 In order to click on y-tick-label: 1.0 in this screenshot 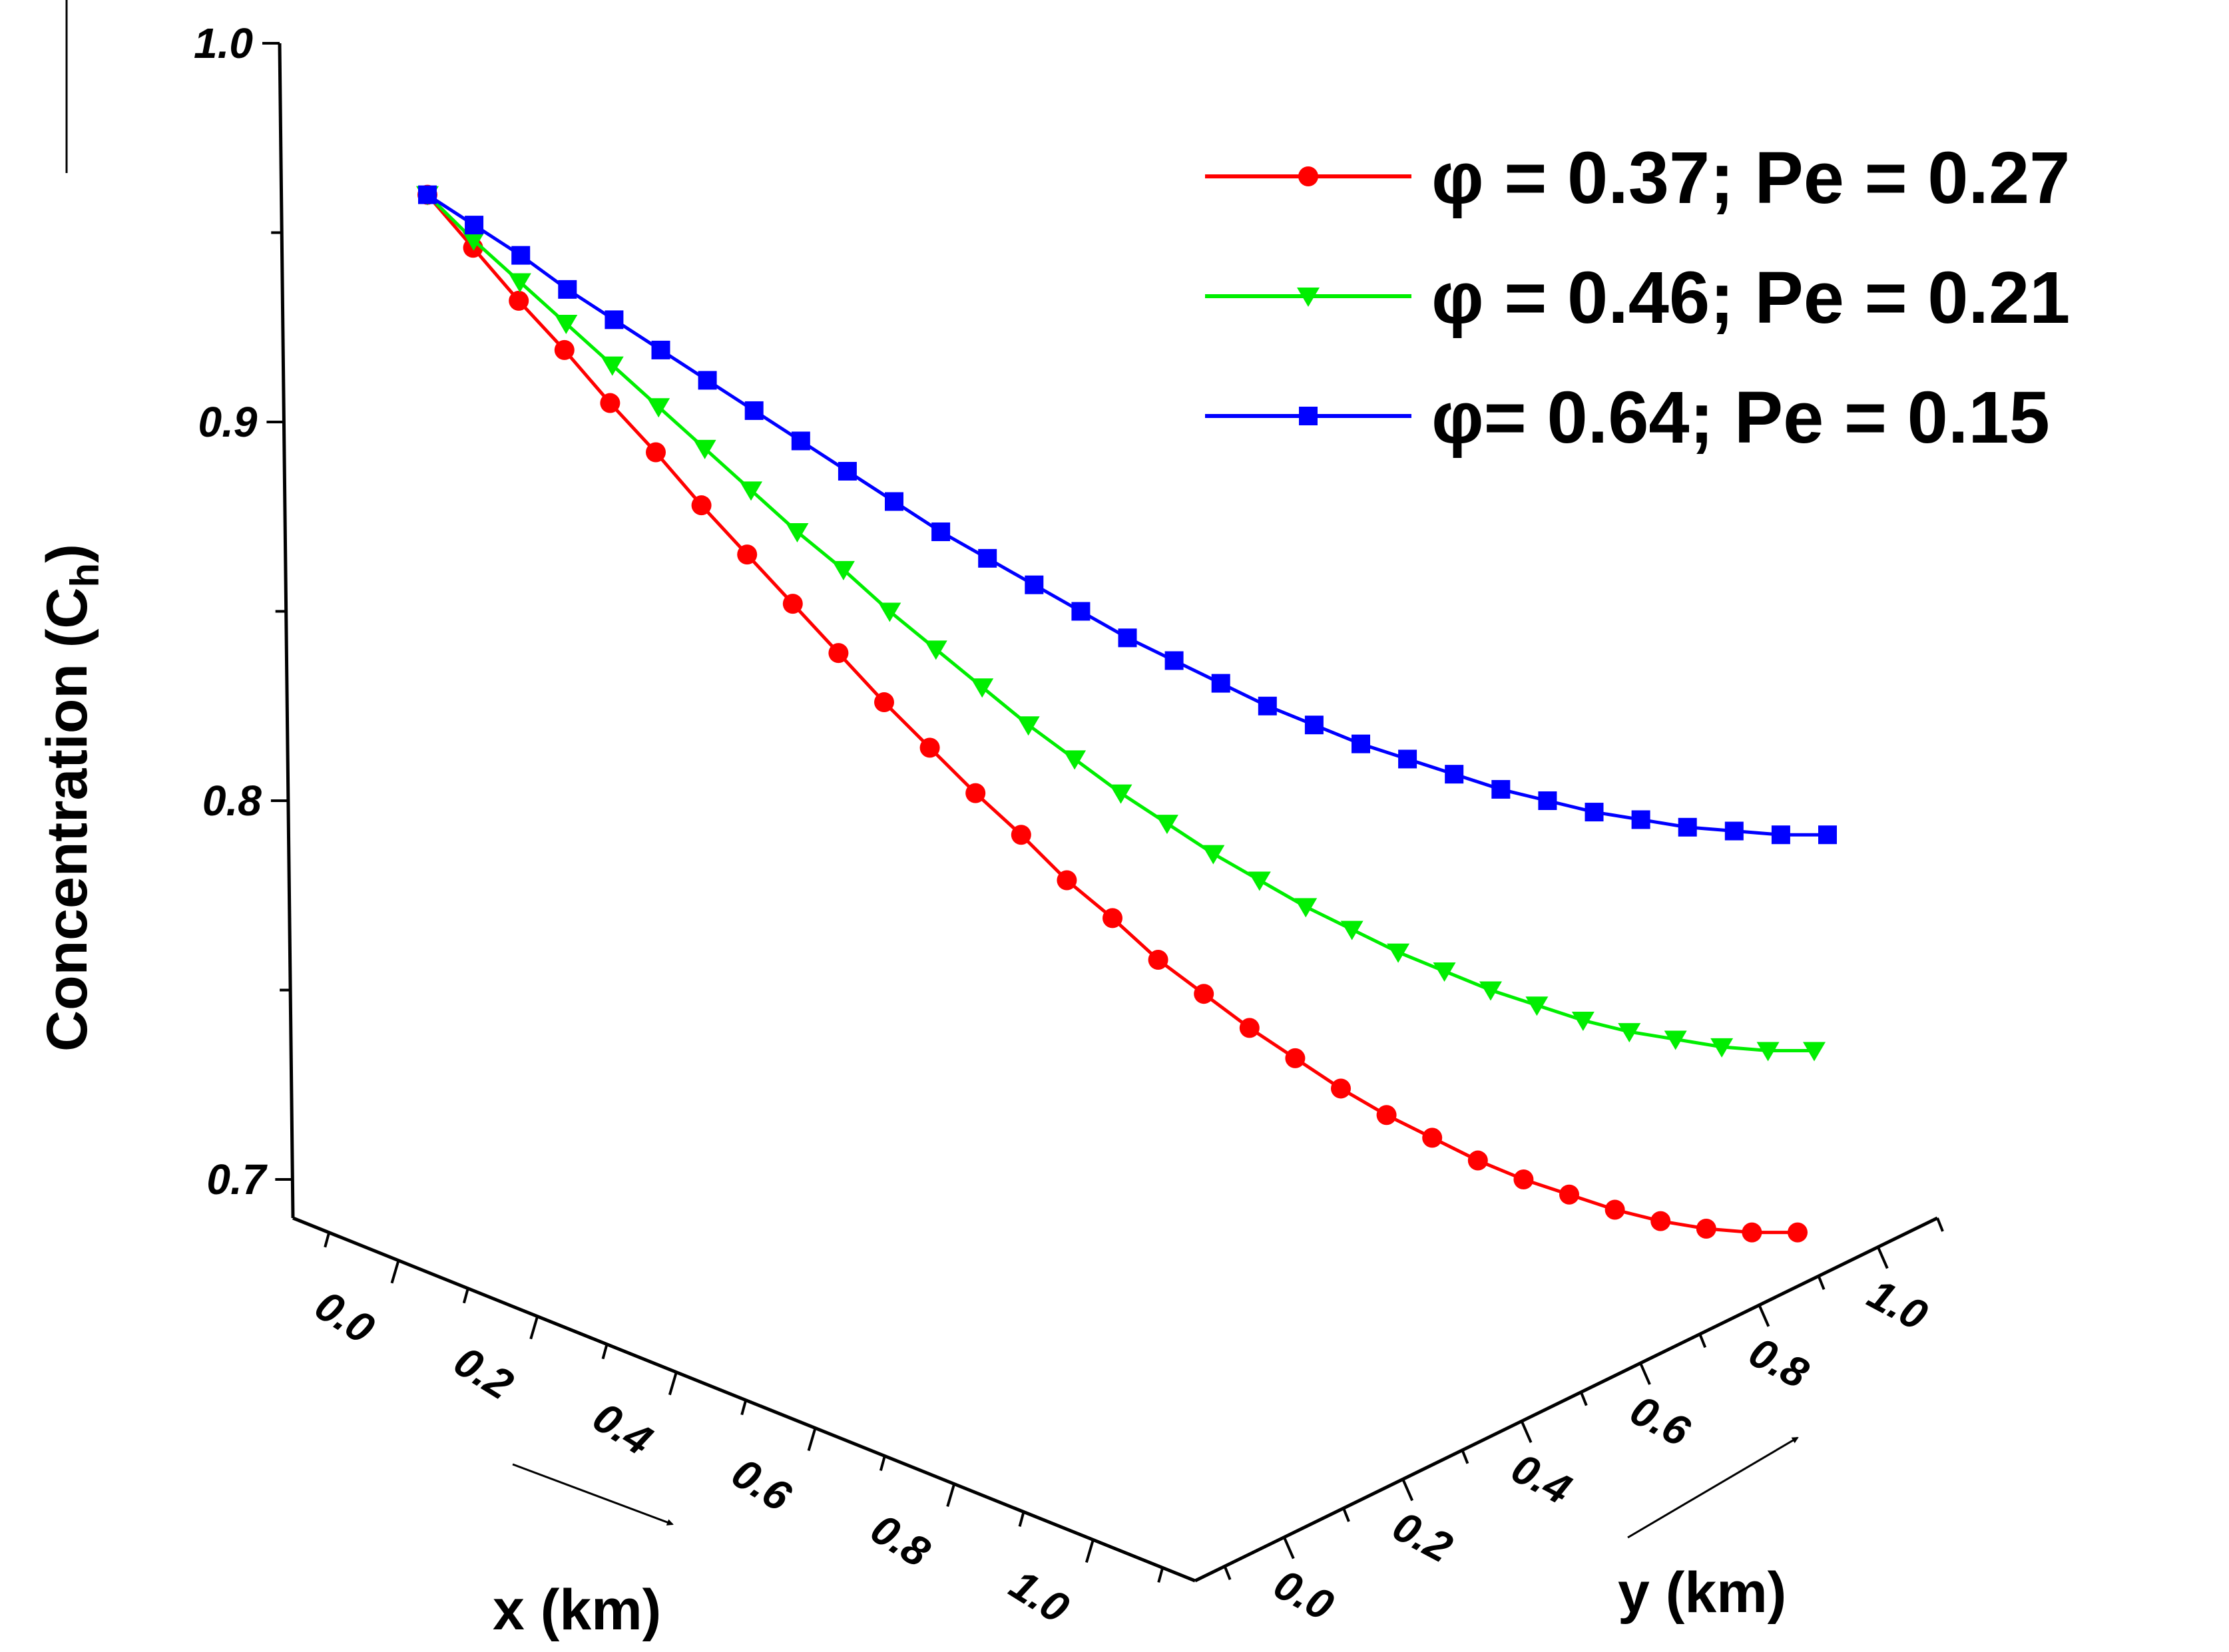, I will do `click(1898, 1304)`.